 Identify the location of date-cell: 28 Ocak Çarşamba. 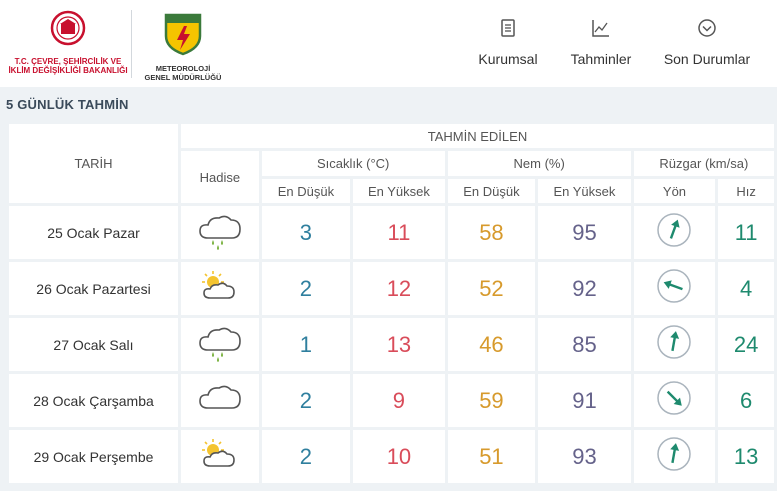
(93, 400).